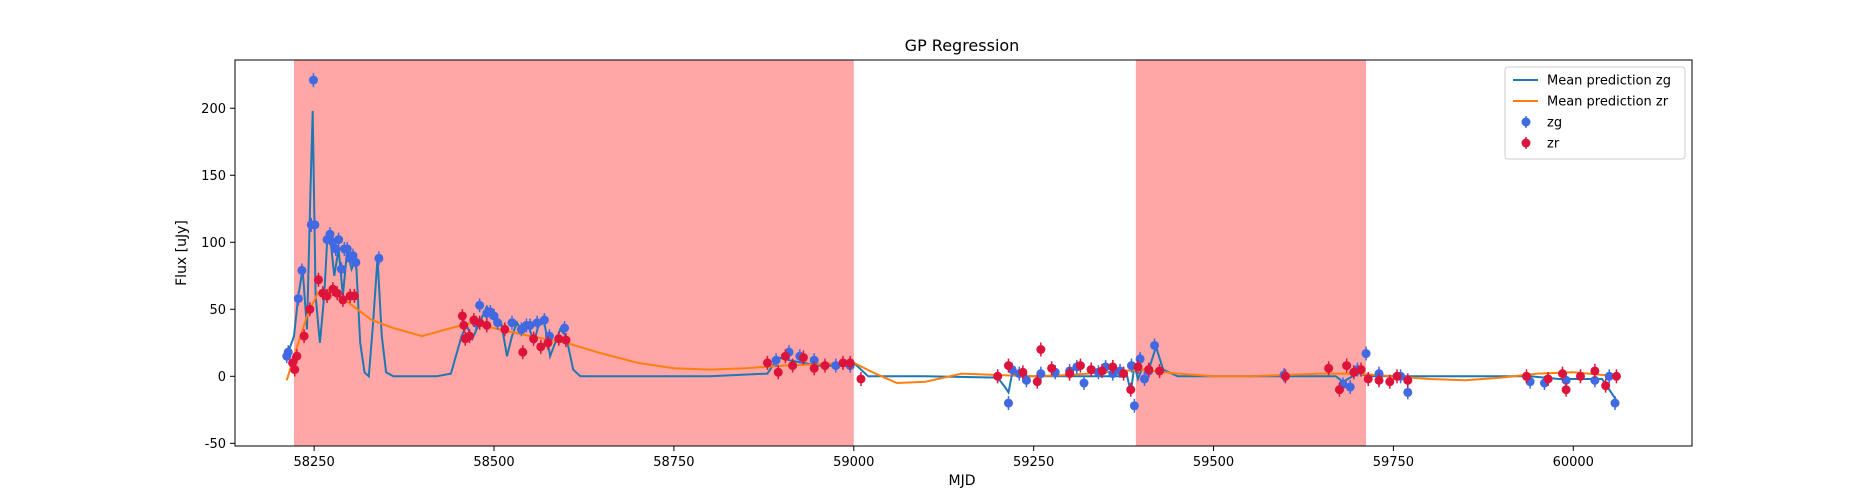  Describe the element at coordinates (222, 377) in the screenshot. I see `y-tick-label: 0` at that location.